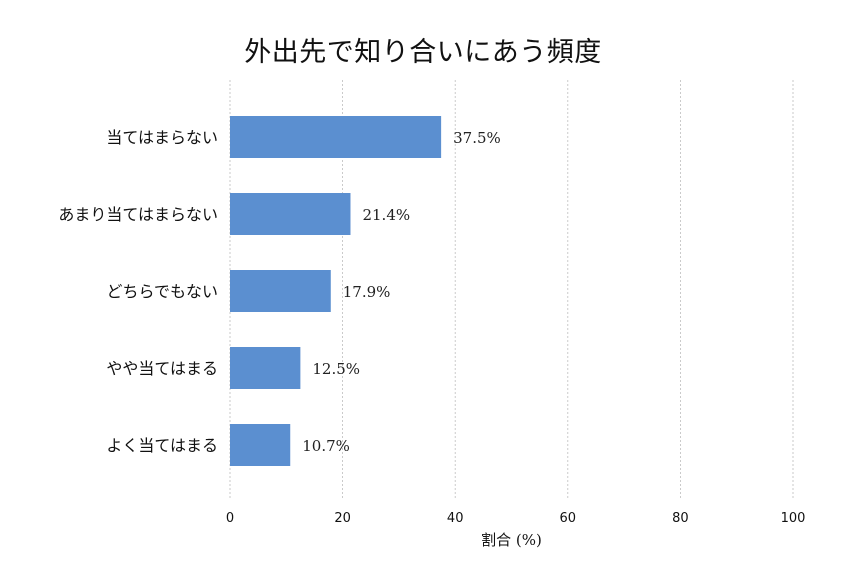  Describe the element at coordinates (455, 518) in the screenshot. I see `x-tick-label: 40` at that location.